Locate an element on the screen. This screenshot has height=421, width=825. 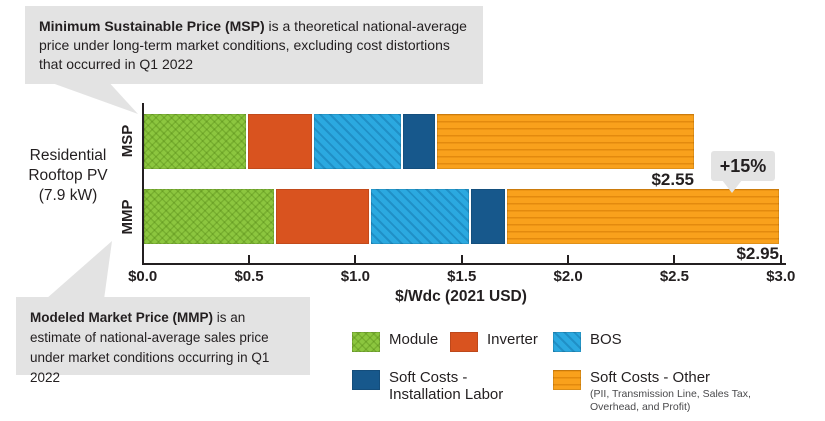
bar-segment-mmp-soft-costs-other is located at coordinates (643, 216).